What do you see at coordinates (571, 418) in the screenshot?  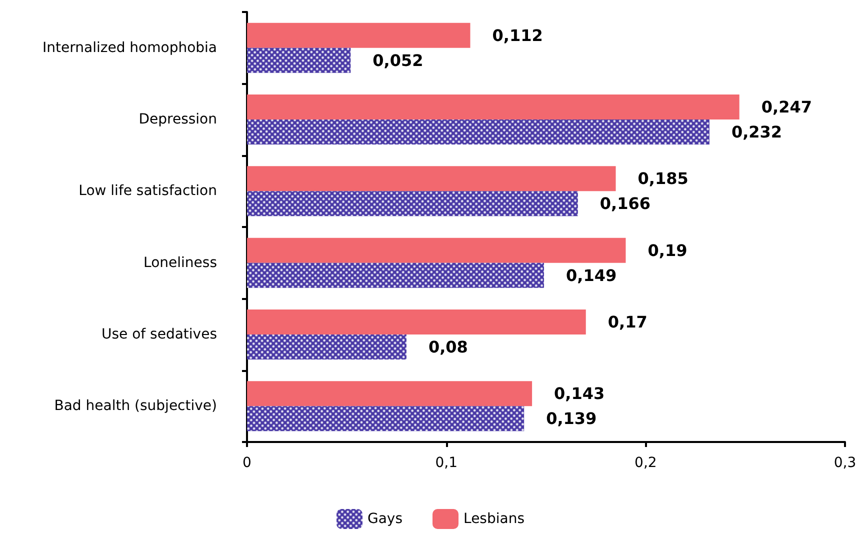 I see `data-label: 0,139` at bounding box center [571, 418].